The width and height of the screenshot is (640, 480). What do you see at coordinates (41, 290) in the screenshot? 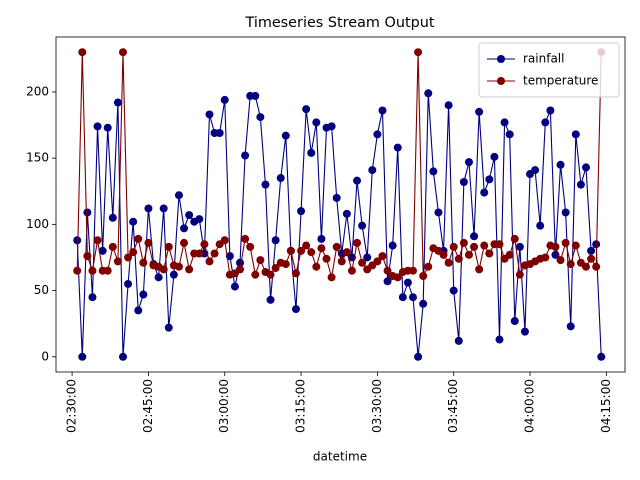
I see `y-tick-label: 50` at bounding box center [41, 290].